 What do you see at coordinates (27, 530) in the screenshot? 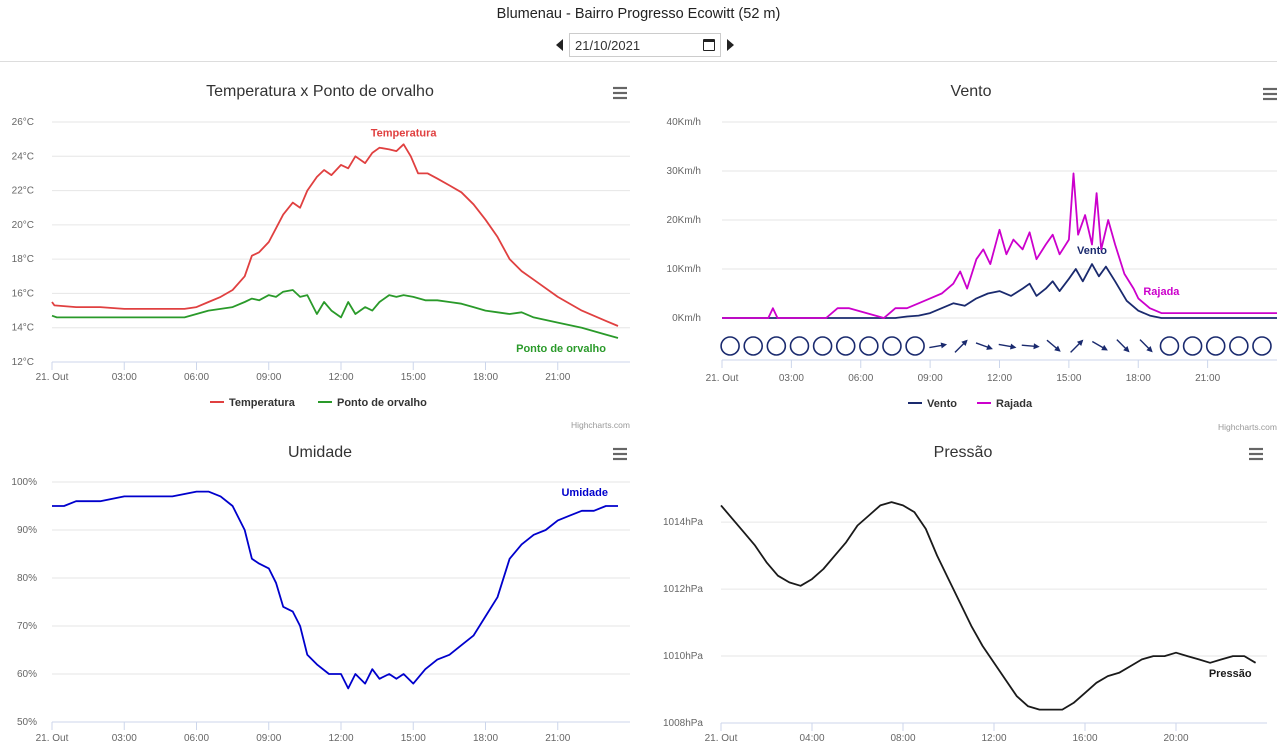
I see `y-tick-label: 90%` at bounding box center [27, 530].